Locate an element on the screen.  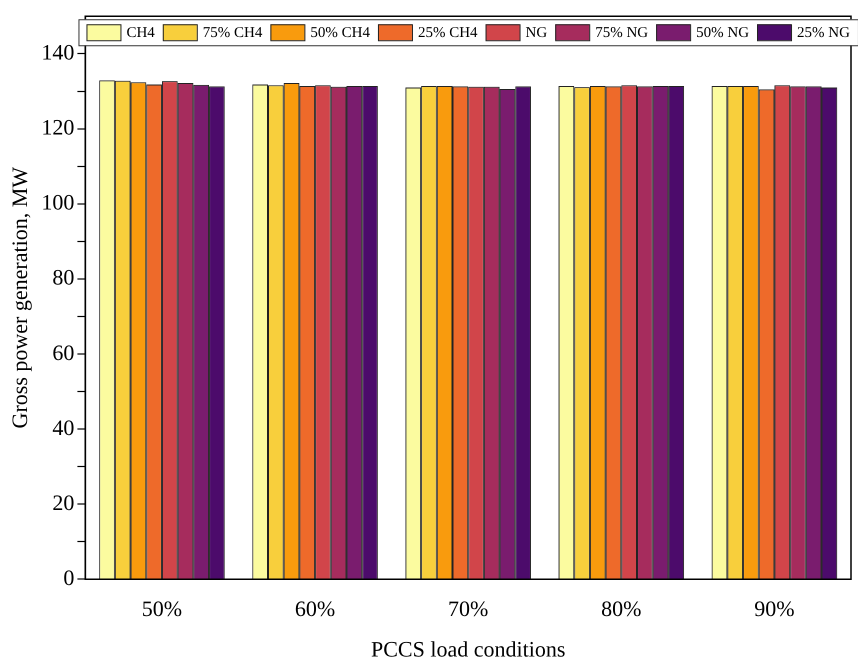
y-tick-label: 0 is located at coordinates (68, 577).